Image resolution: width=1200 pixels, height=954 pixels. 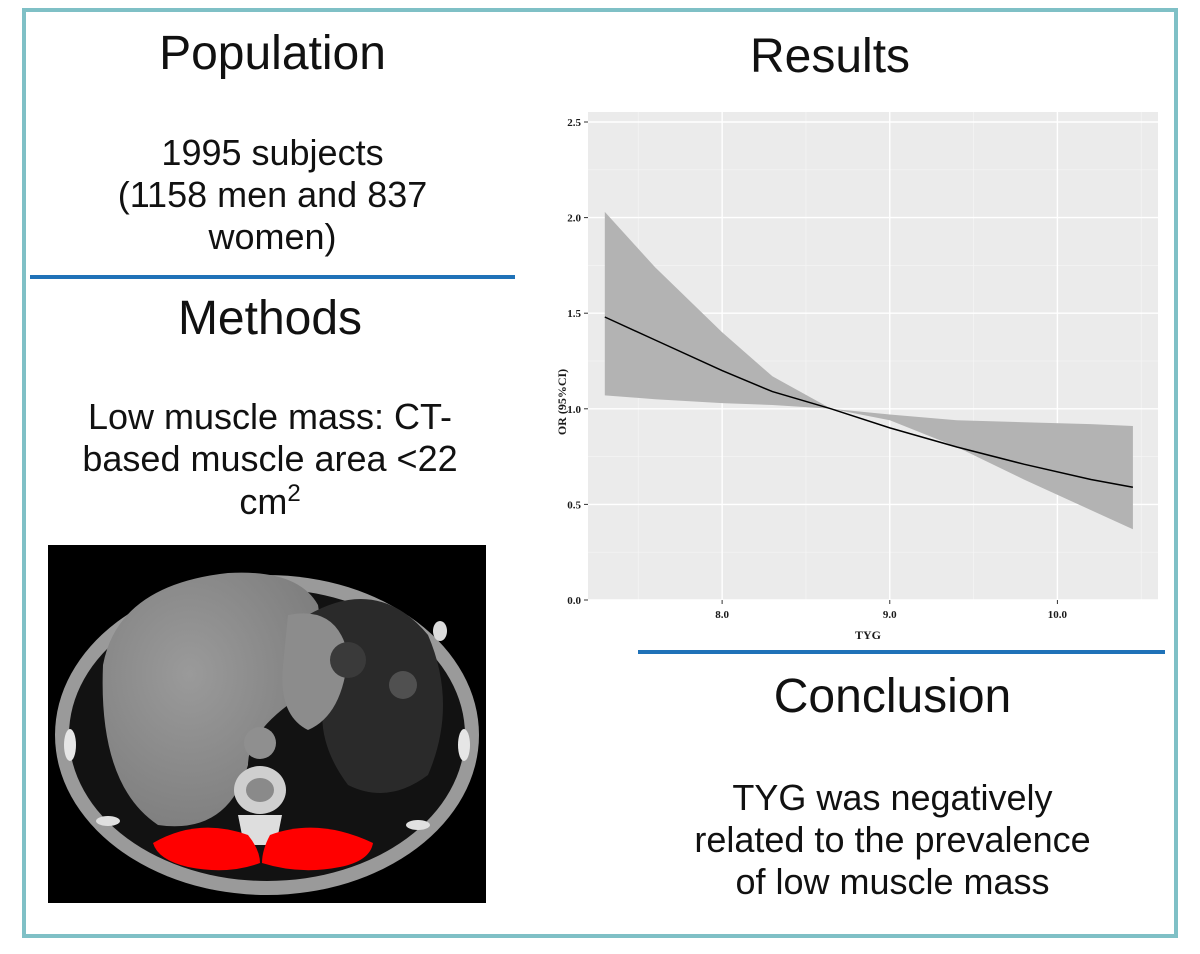 What do you see at coordinates (722, 615) in the screenshot?
I see `x-tick-label: 8.0` at bounding box center [722, 615].